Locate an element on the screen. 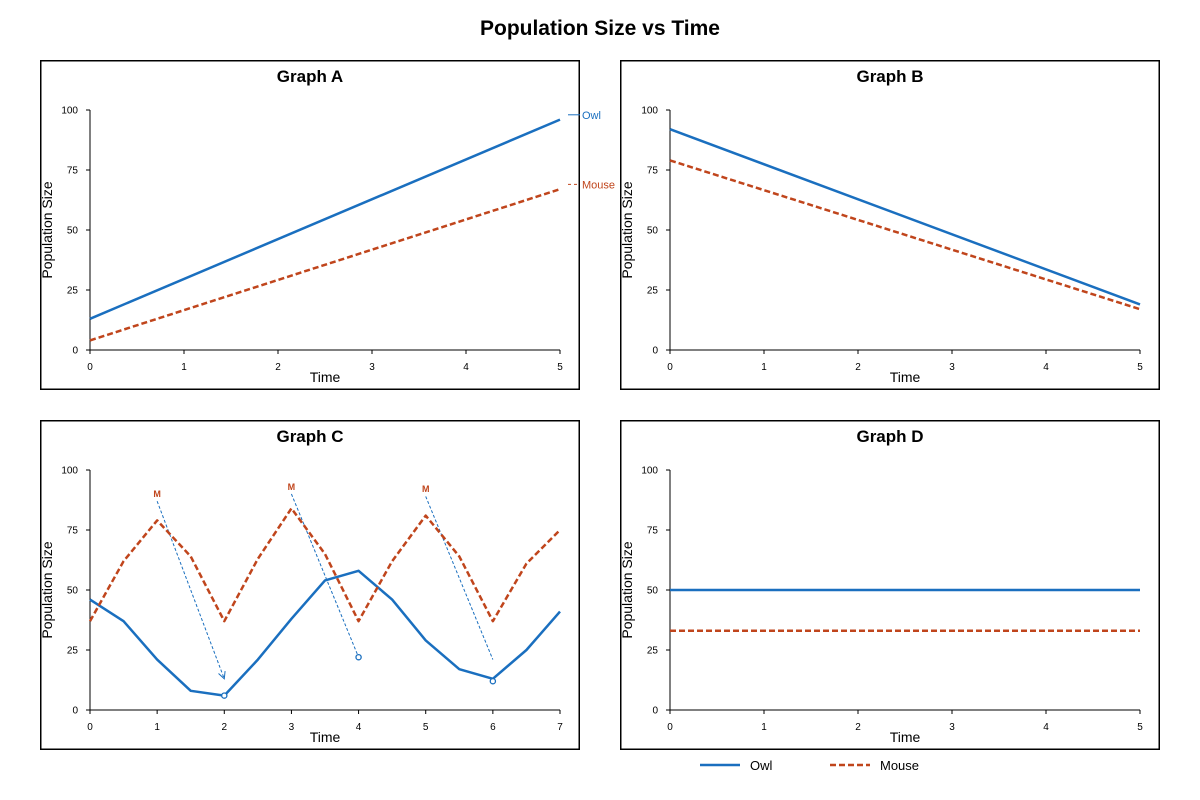  annotation-end-marker is located at coordinates (358, 657).